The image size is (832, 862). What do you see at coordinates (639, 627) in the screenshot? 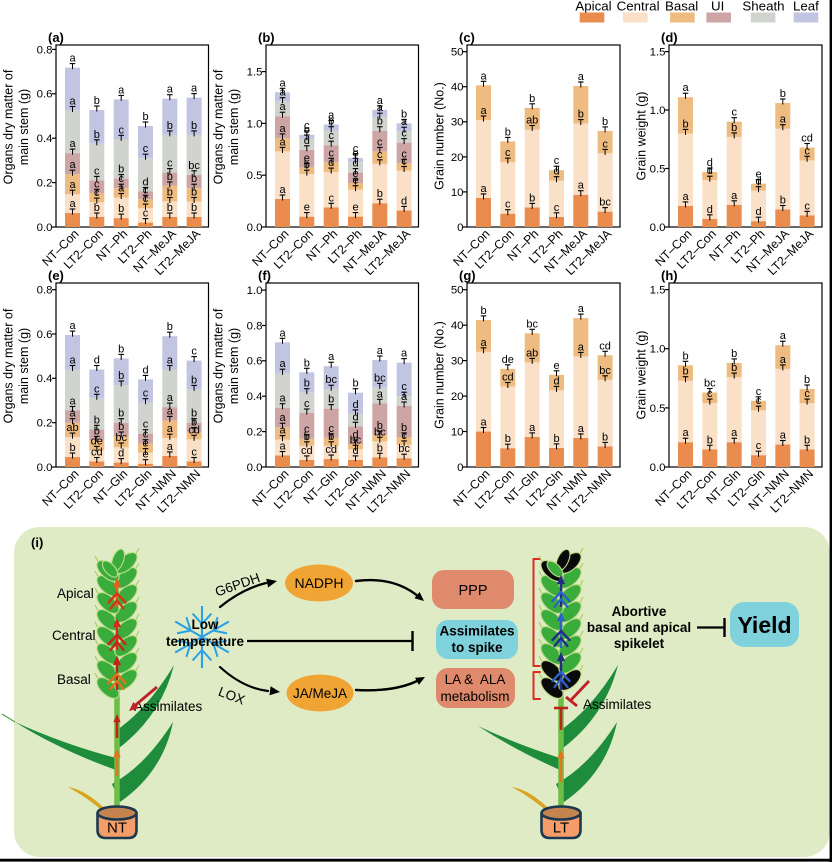
I see `svg-text: basal and apical` at bounding box center [639, 627].